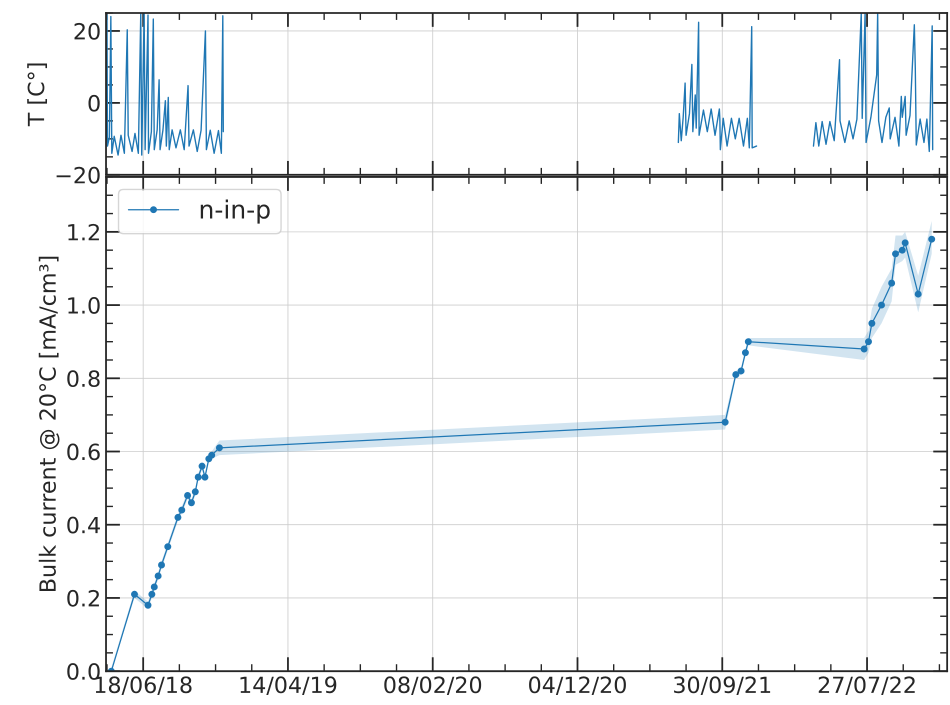 The width and height of the screenshot is (950, 705). Describe the element at coordinates (83, 451) in the screenshot. I see `y-tick-label: 0.6` at that location.